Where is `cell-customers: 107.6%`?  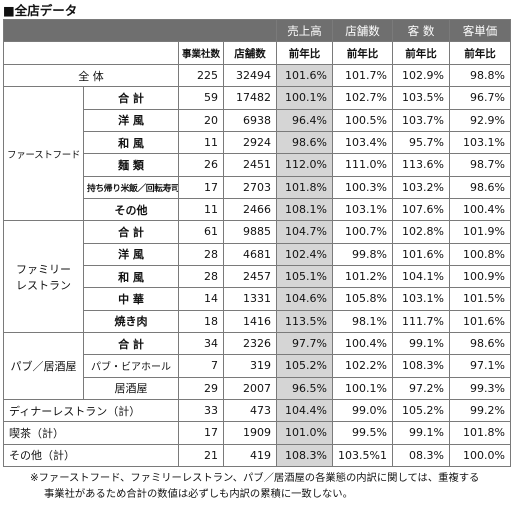
cell-customers: 107.6% is located at coordinates (421, 209).